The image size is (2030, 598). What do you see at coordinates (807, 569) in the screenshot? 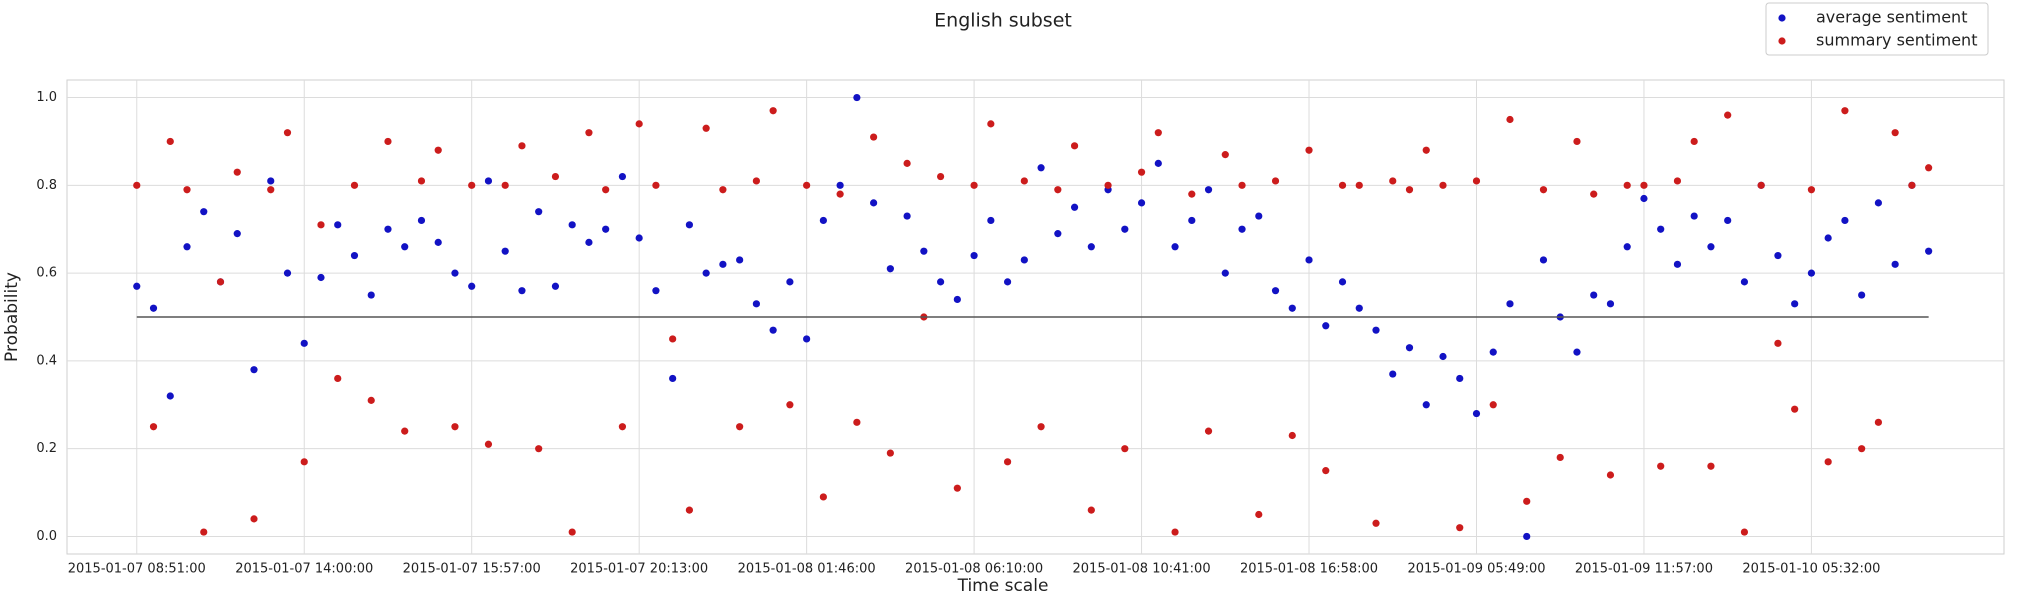
I see `x-tick-label: 2015-01-08 01:46:00` at bounding box center [807, 569].